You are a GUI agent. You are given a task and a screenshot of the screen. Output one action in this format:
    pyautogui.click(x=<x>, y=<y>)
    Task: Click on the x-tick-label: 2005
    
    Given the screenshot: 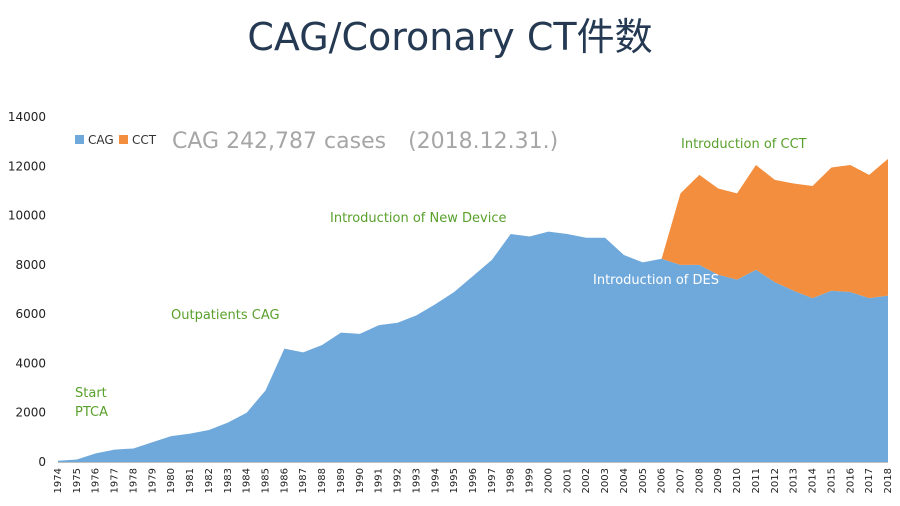 What is the action you would take?
    pyautogui.click(x=643, y=480)
    